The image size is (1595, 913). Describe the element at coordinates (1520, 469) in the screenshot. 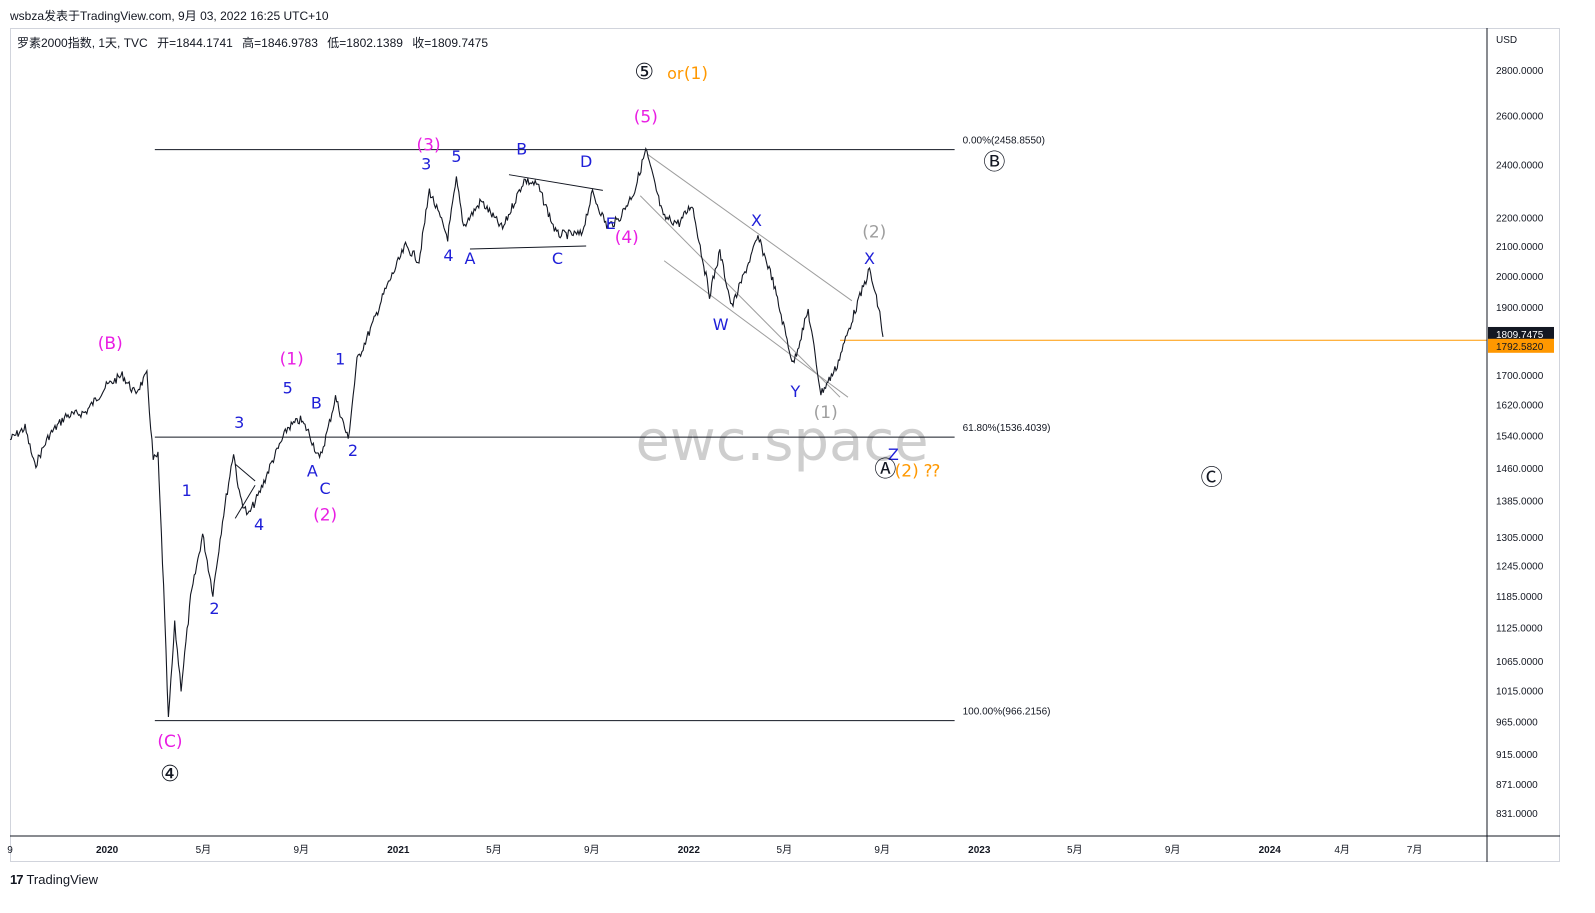

I see `y-tick-label: 1460.0000` at that location.